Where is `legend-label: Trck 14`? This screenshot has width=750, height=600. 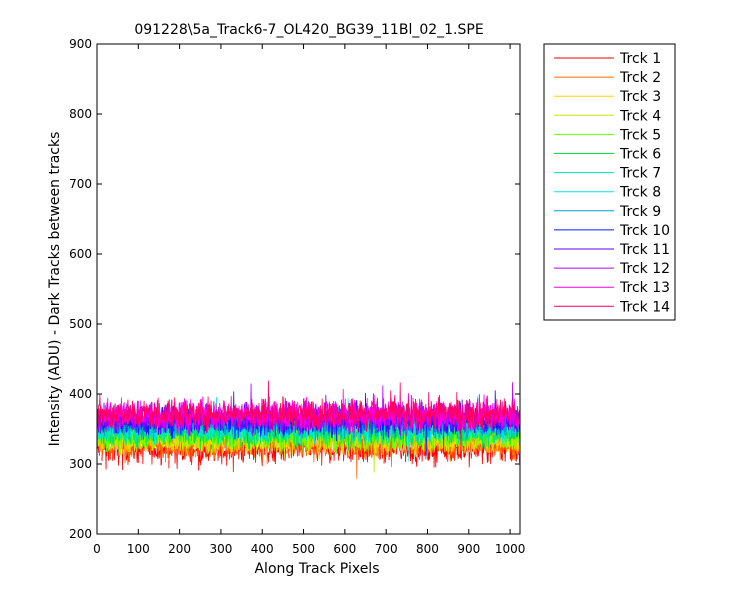
legend-label: Trck 14 is located at coordinates (644, 307).